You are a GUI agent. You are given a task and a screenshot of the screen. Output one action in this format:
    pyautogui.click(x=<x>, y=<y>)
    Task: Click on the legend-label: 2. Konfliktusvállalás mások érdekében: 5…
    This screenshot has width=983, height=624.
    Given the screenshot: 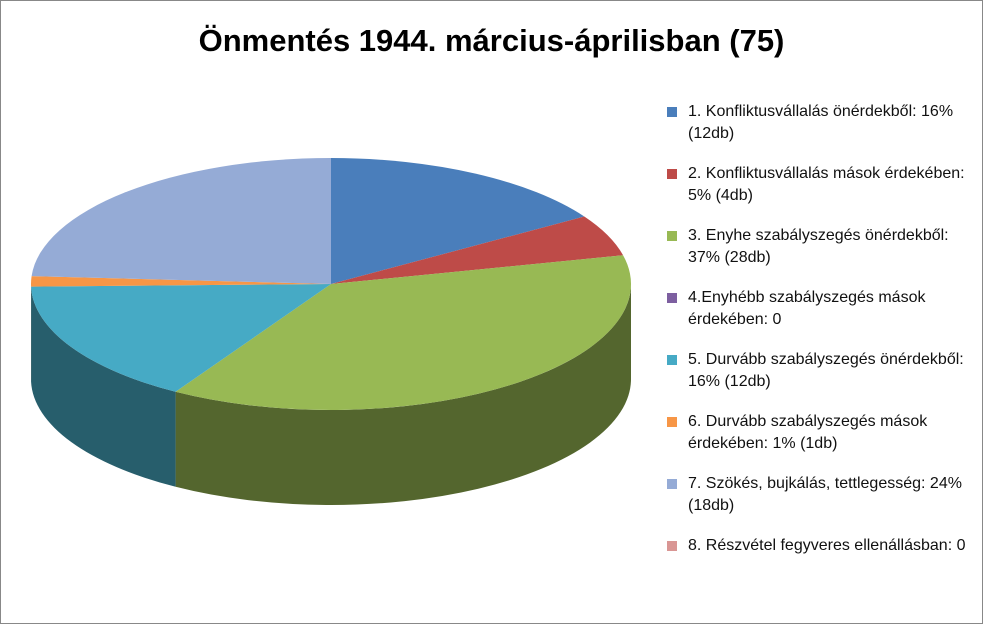 What is the action you would take?
    pyautogui.click(x=826, y=184)
    